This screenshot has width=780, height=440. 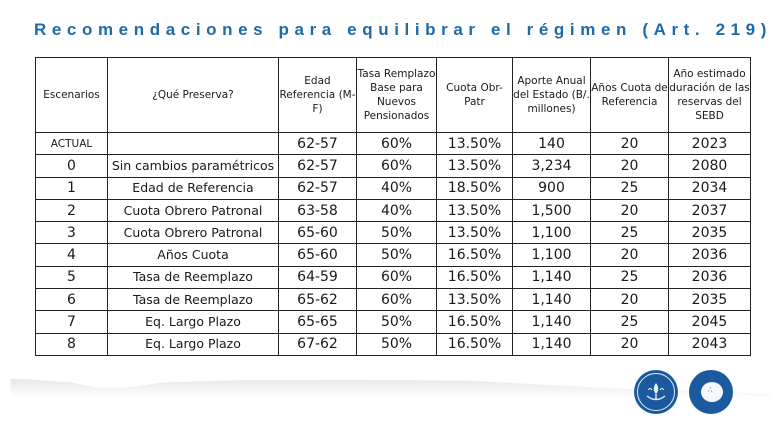 What do you see at coordinates (317, 300) in the screenshot?
I see `cell-edad: 65-62` at bounding box center [317, 300].